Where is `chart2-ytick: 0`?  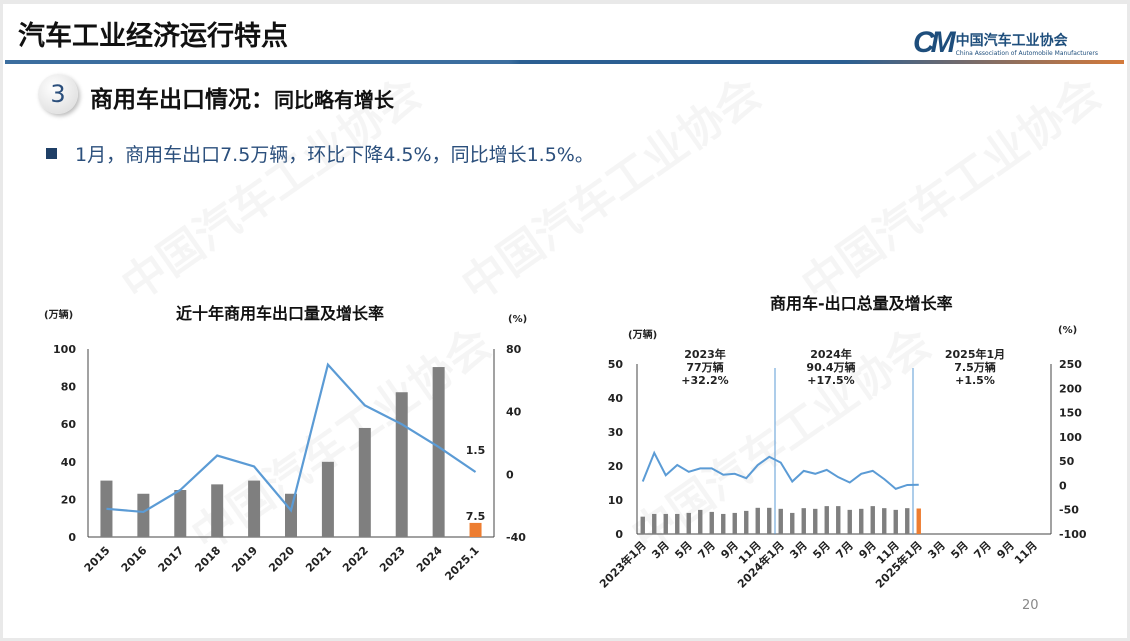 chart2-ytick: 0 is located at coordinates (619, 534).